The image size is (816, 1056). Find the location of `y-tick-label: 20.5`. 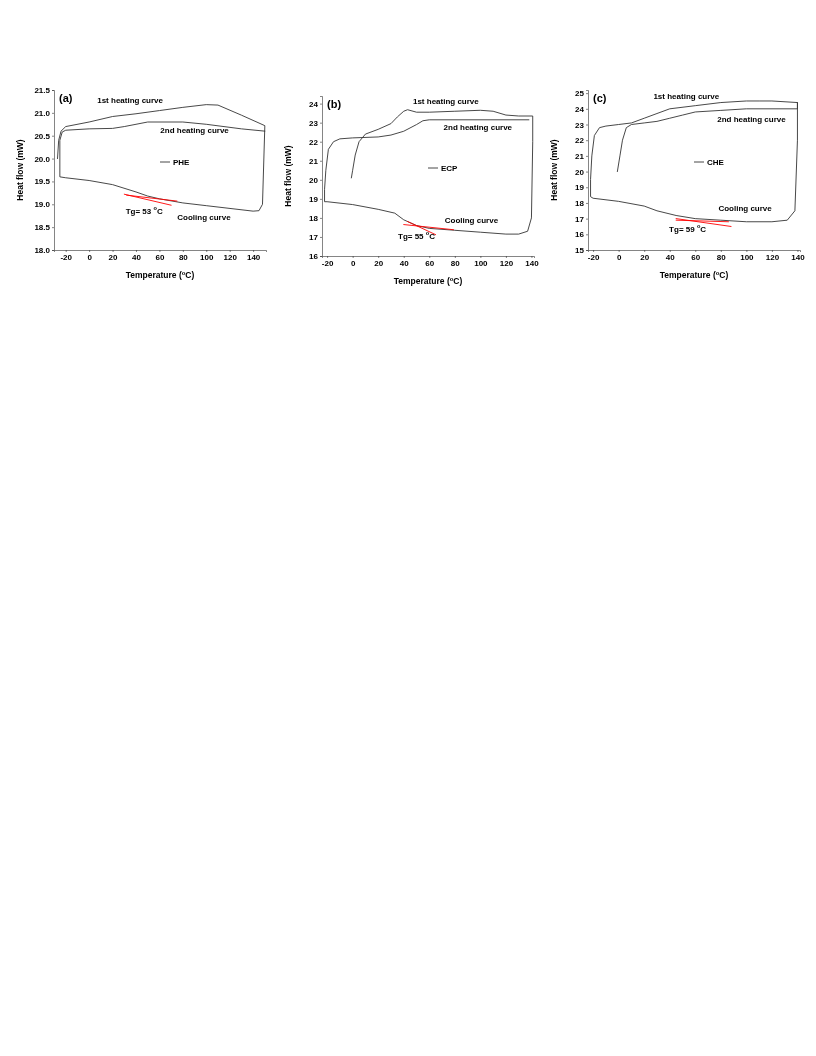

y-tick-label: 20.5 is located at coordinates (42, 136).